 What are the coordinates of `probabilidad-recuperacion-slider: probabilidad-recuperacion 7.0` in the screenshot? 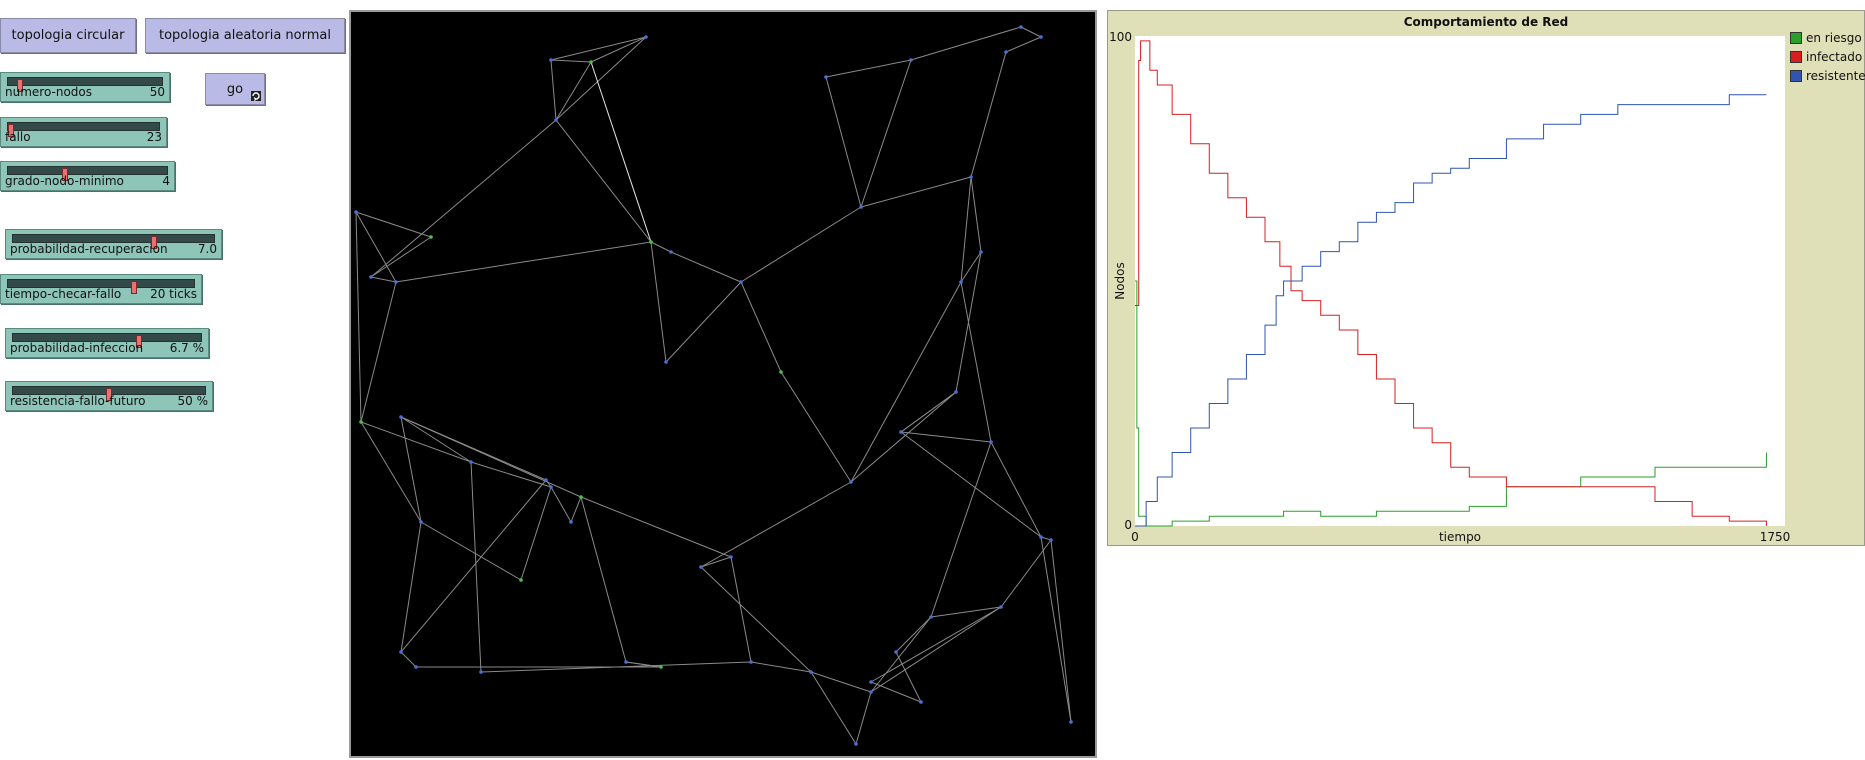 It's located at (113, 244).